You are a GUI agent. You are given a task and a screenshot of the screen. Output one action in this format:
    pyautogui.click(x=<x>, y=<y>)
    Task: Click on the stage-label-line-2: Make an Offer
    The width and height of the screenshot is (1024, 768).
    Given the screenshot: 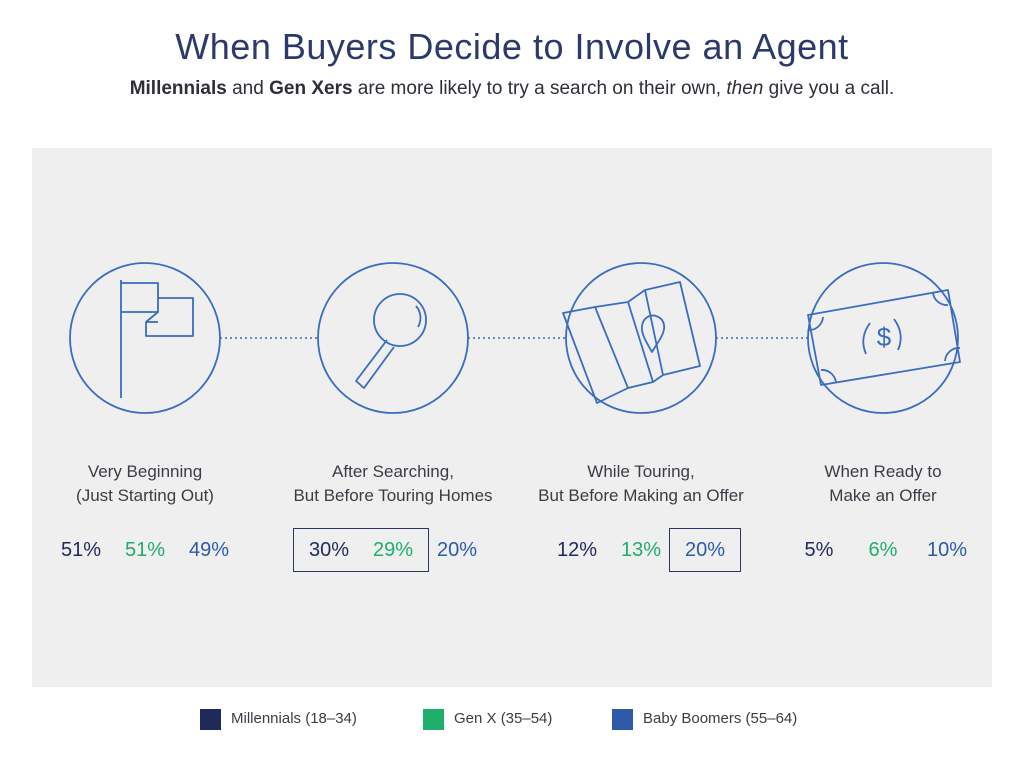 What is the action you would take?
    pyautogui.click(x=883, y=495)
    